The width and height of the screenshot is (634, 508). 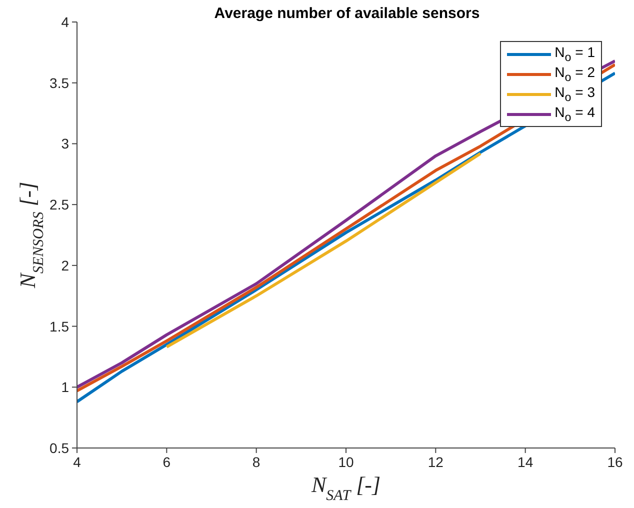 I want to click on y-tick-label: 2, so click(x=65, y=265).